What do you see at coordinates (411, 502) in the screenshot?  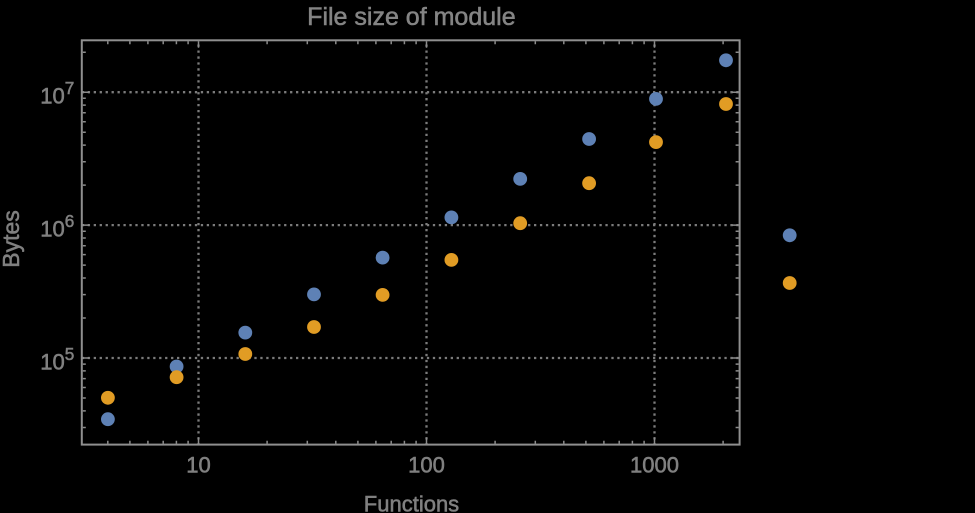 I see `svg-text: Functions` at bounding box center [411, 502].